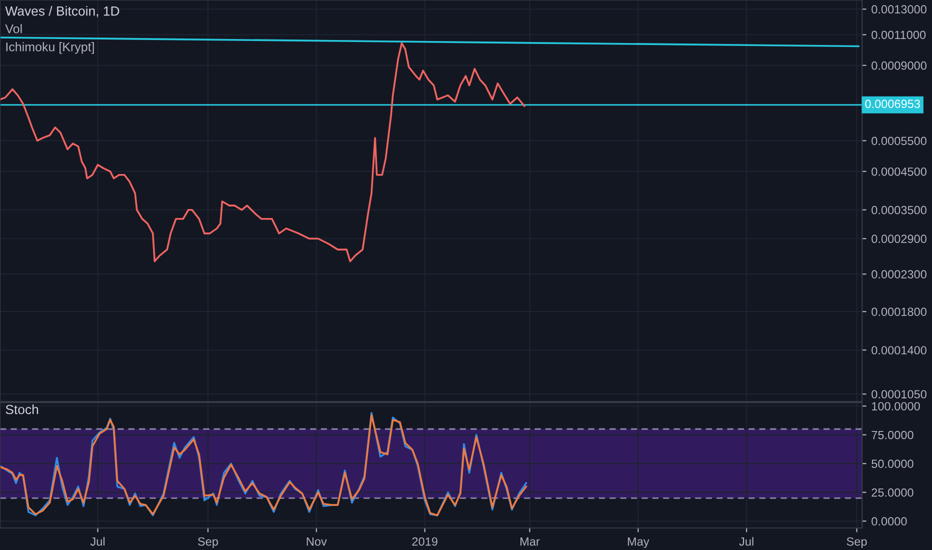 The image size is (932, 550). What do you see at coordinates (62, 12) in the screenshot?
I see `chart-title: Waves / Bitcoin, 1D` at bounding box center [62, 12].